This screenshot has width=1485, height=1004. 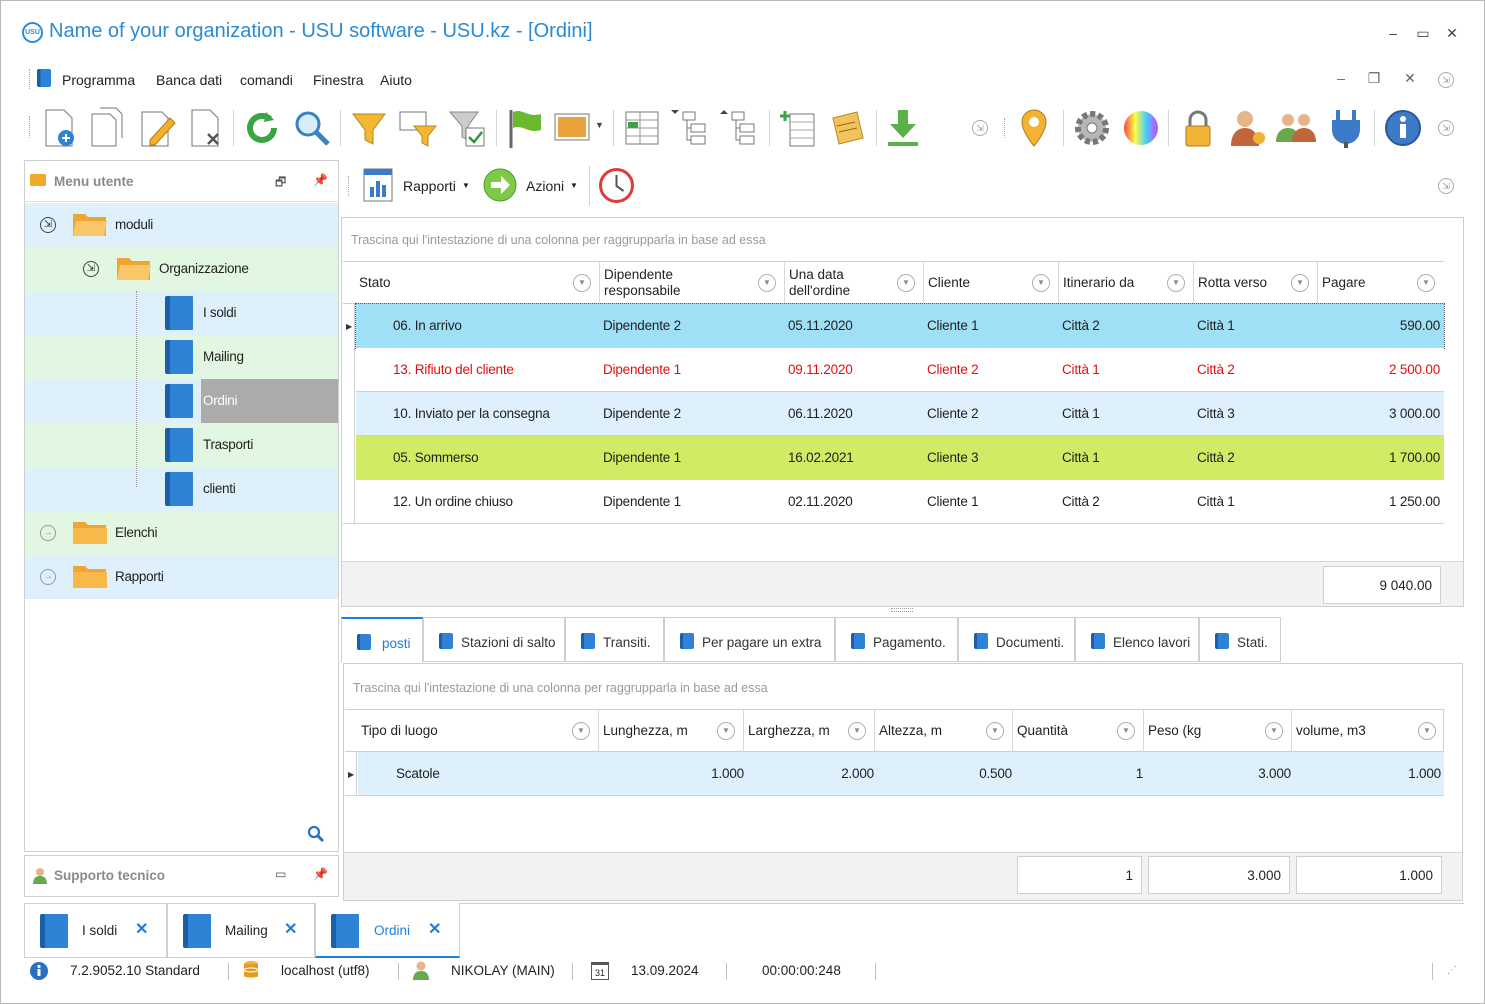 I want to click on tree-item-moduli: ⇲ moduli, so click(x=181, y=225).